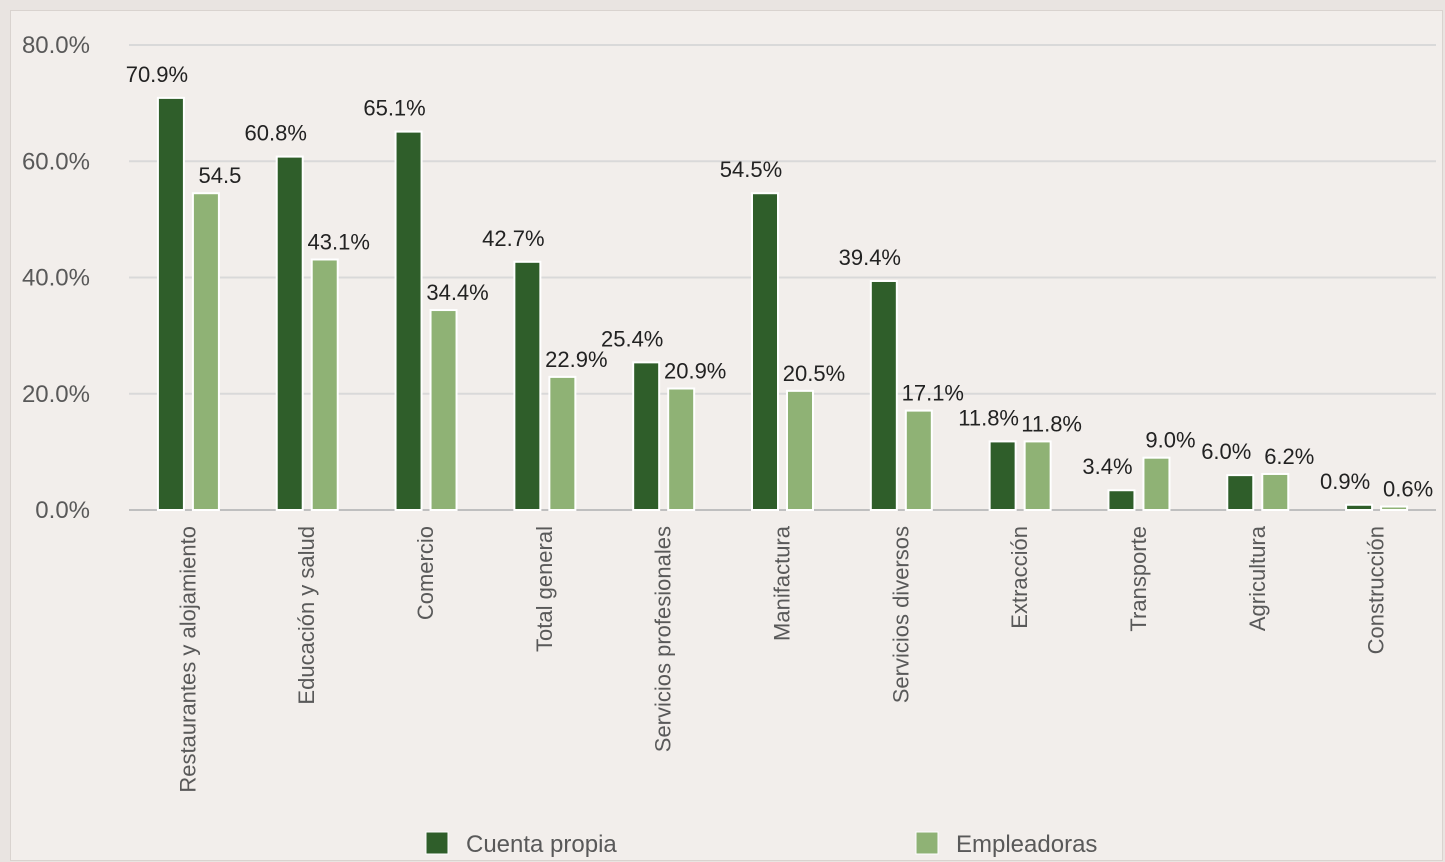 The image size is (1445, 862). I want to click on data-label: 60.8%, so click(276, 133).